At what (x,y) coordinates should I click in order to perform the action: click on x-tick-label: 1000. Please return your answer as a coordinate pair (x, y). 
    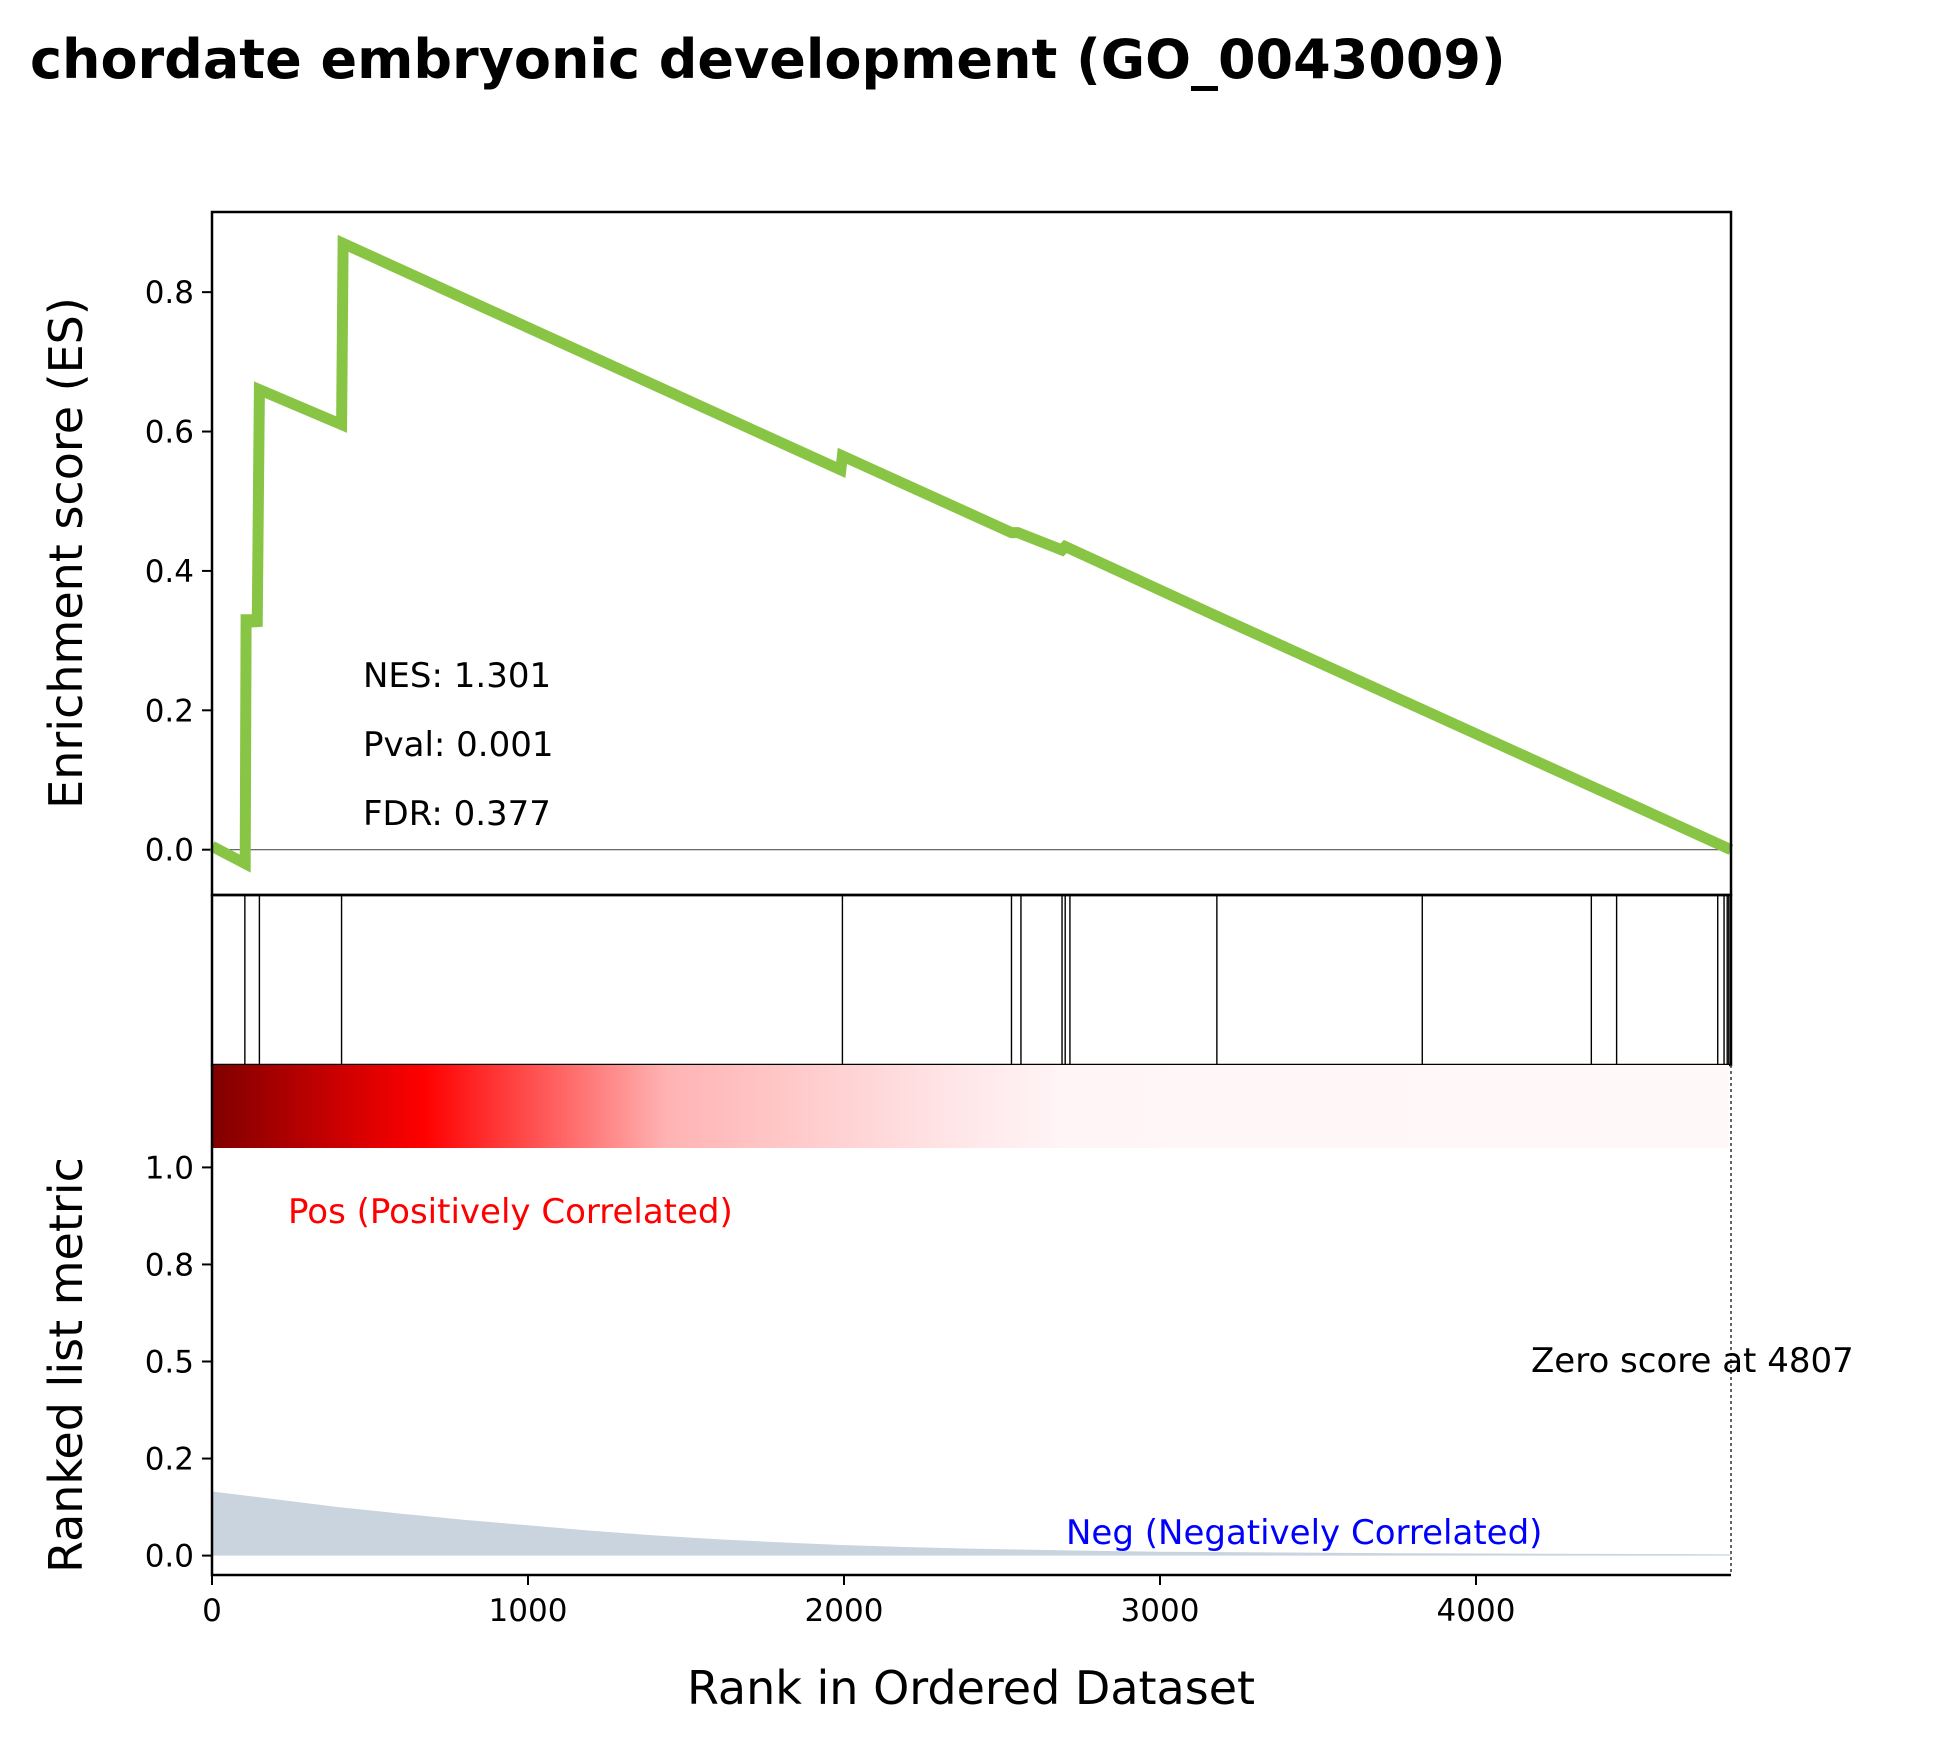
    Looking at the image, I should click on (528, 1611).